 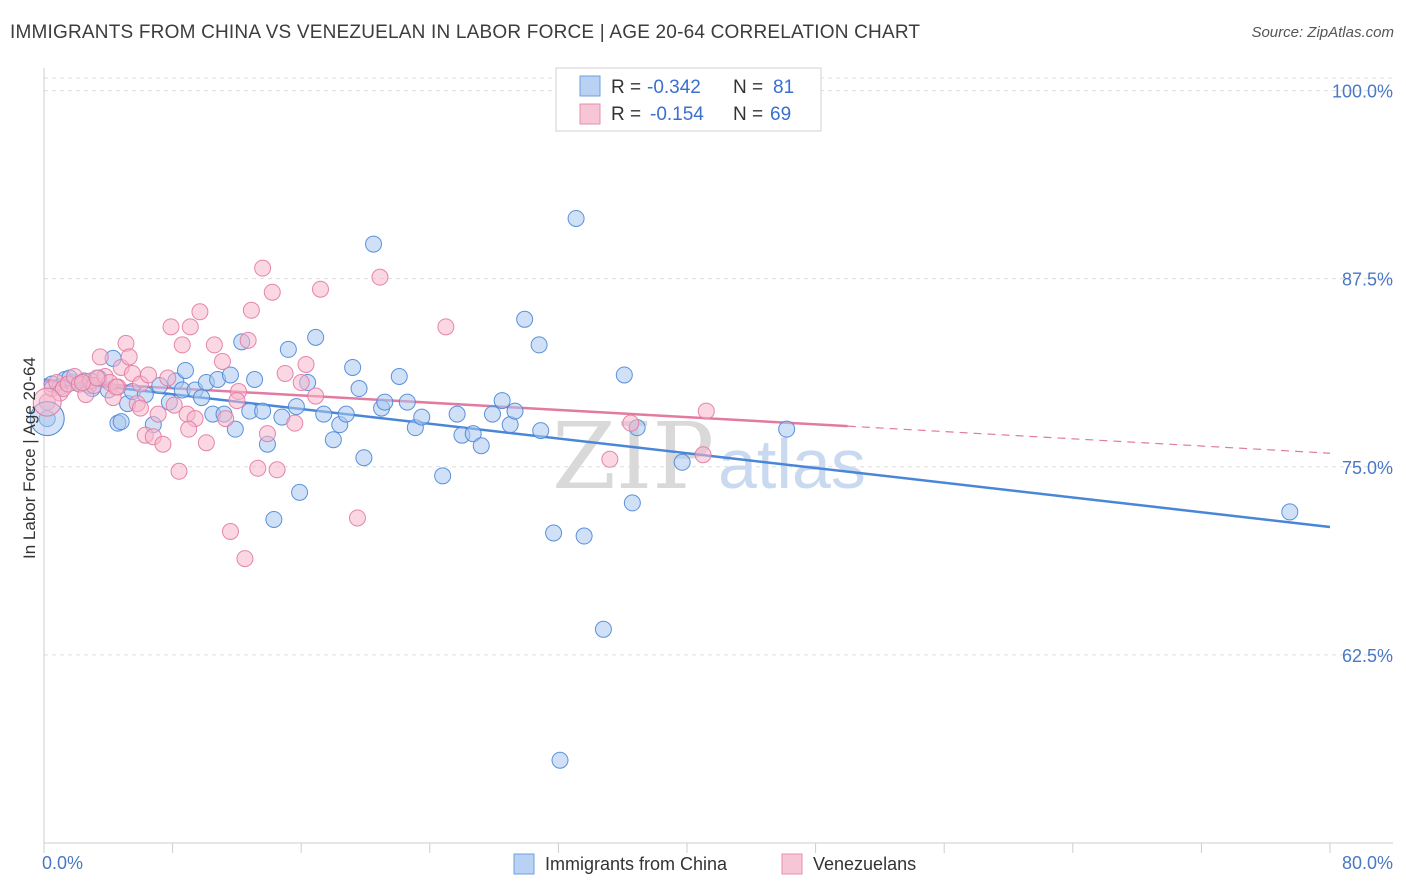 What do you see at coordinates (748, 114) in the screenshot?
I see `legend-n-label-venezuelan: N =` at bounding box center [748, 114].